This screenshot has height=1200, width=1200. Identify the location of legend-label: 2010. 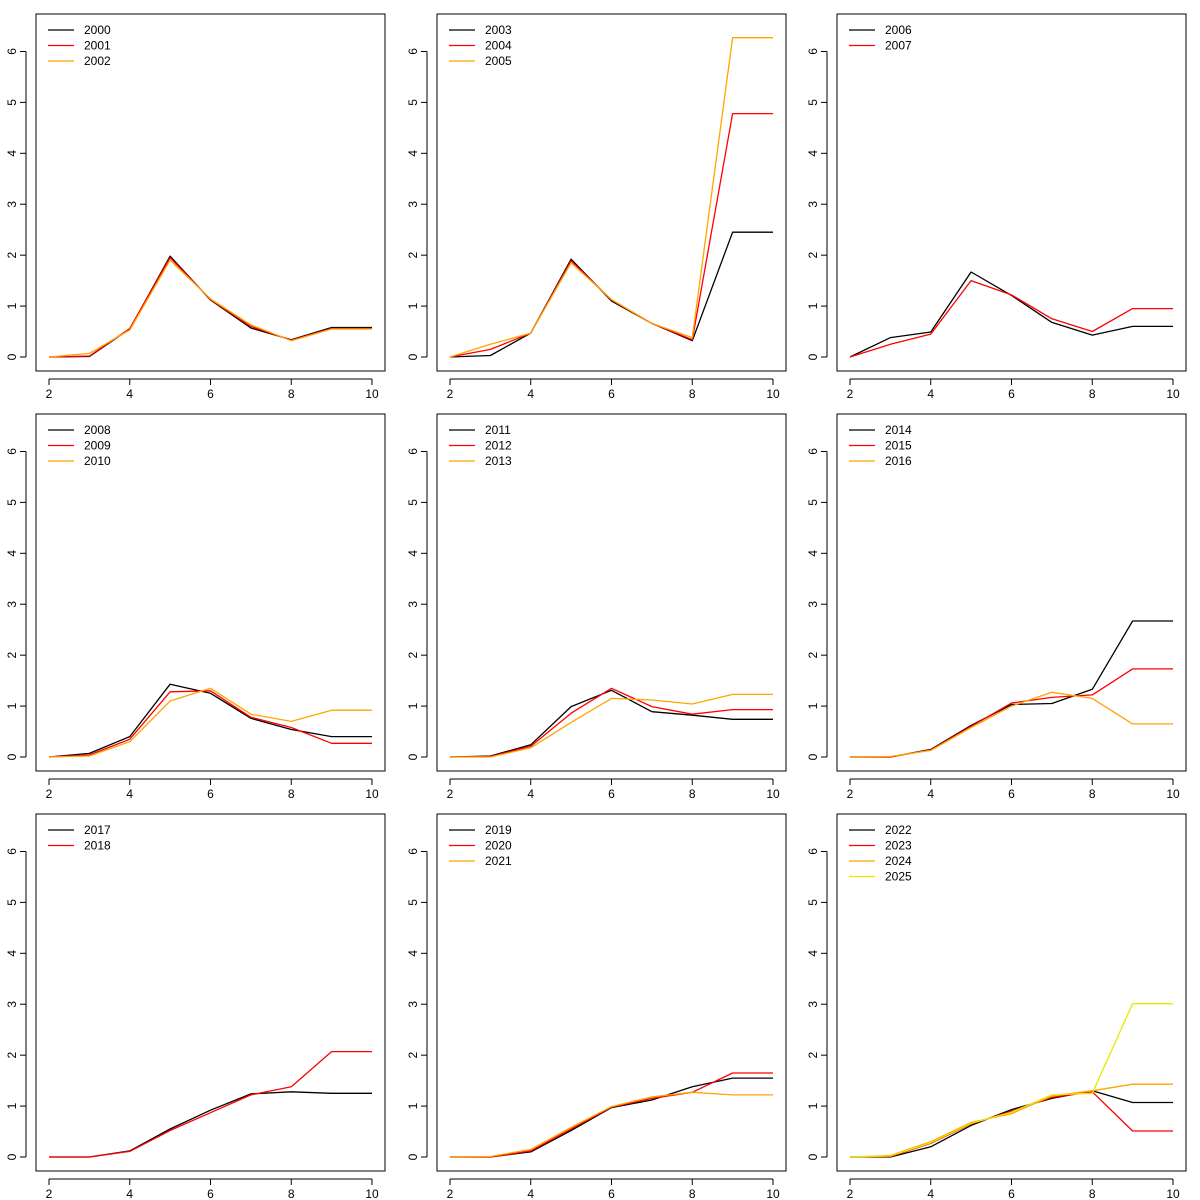
(97, 461).